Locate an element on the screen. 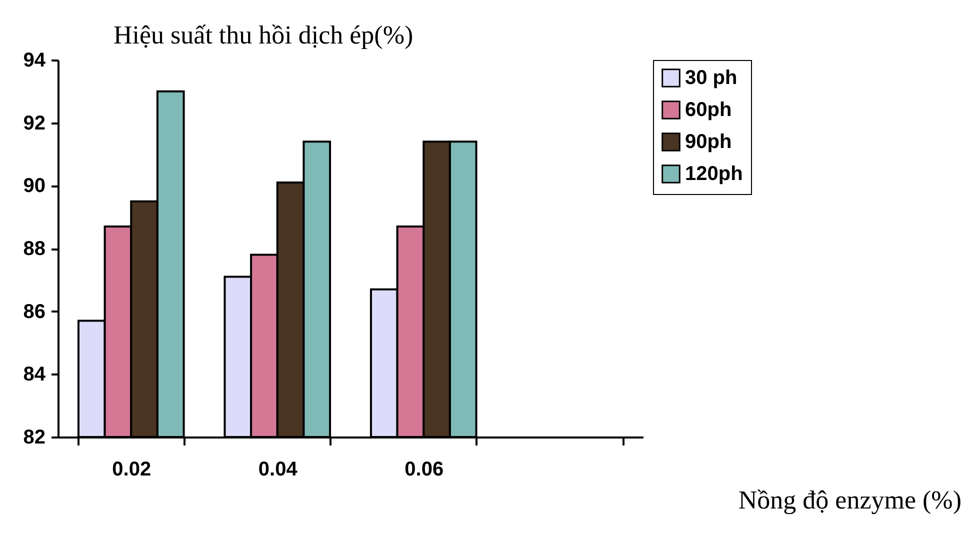  x-tick-label: 0.02 is located at coordinates (132, 469).